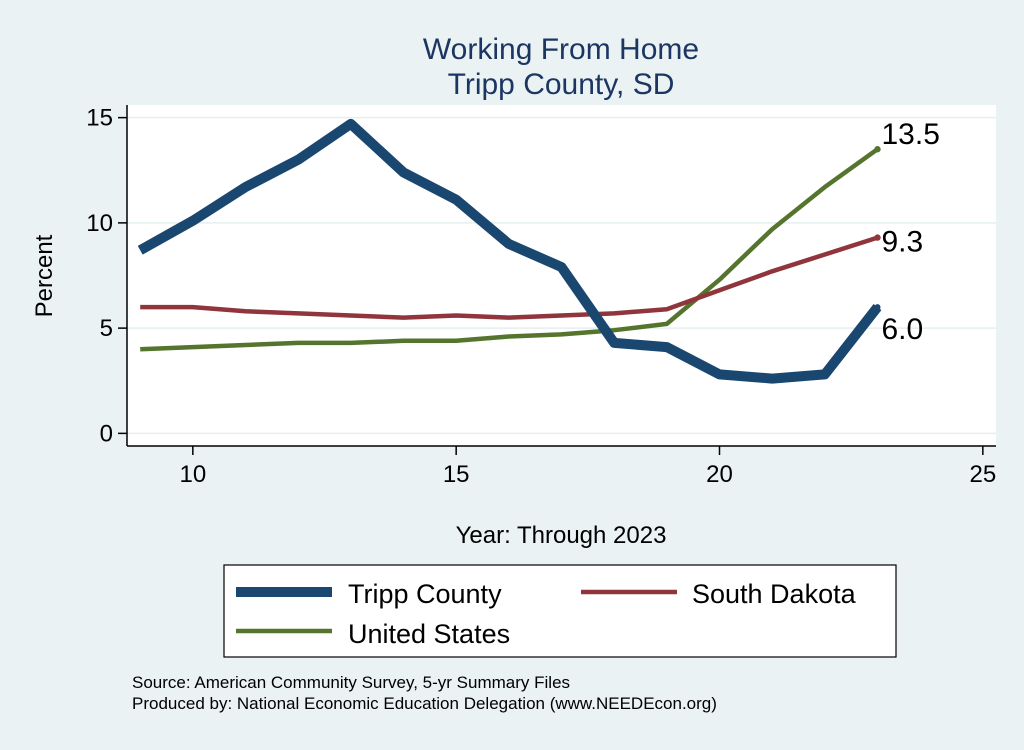  What do you see at coordinates (719, 474) in the screenshot?
I see `x-tick-label: 20` at bounding box center [719, 474].